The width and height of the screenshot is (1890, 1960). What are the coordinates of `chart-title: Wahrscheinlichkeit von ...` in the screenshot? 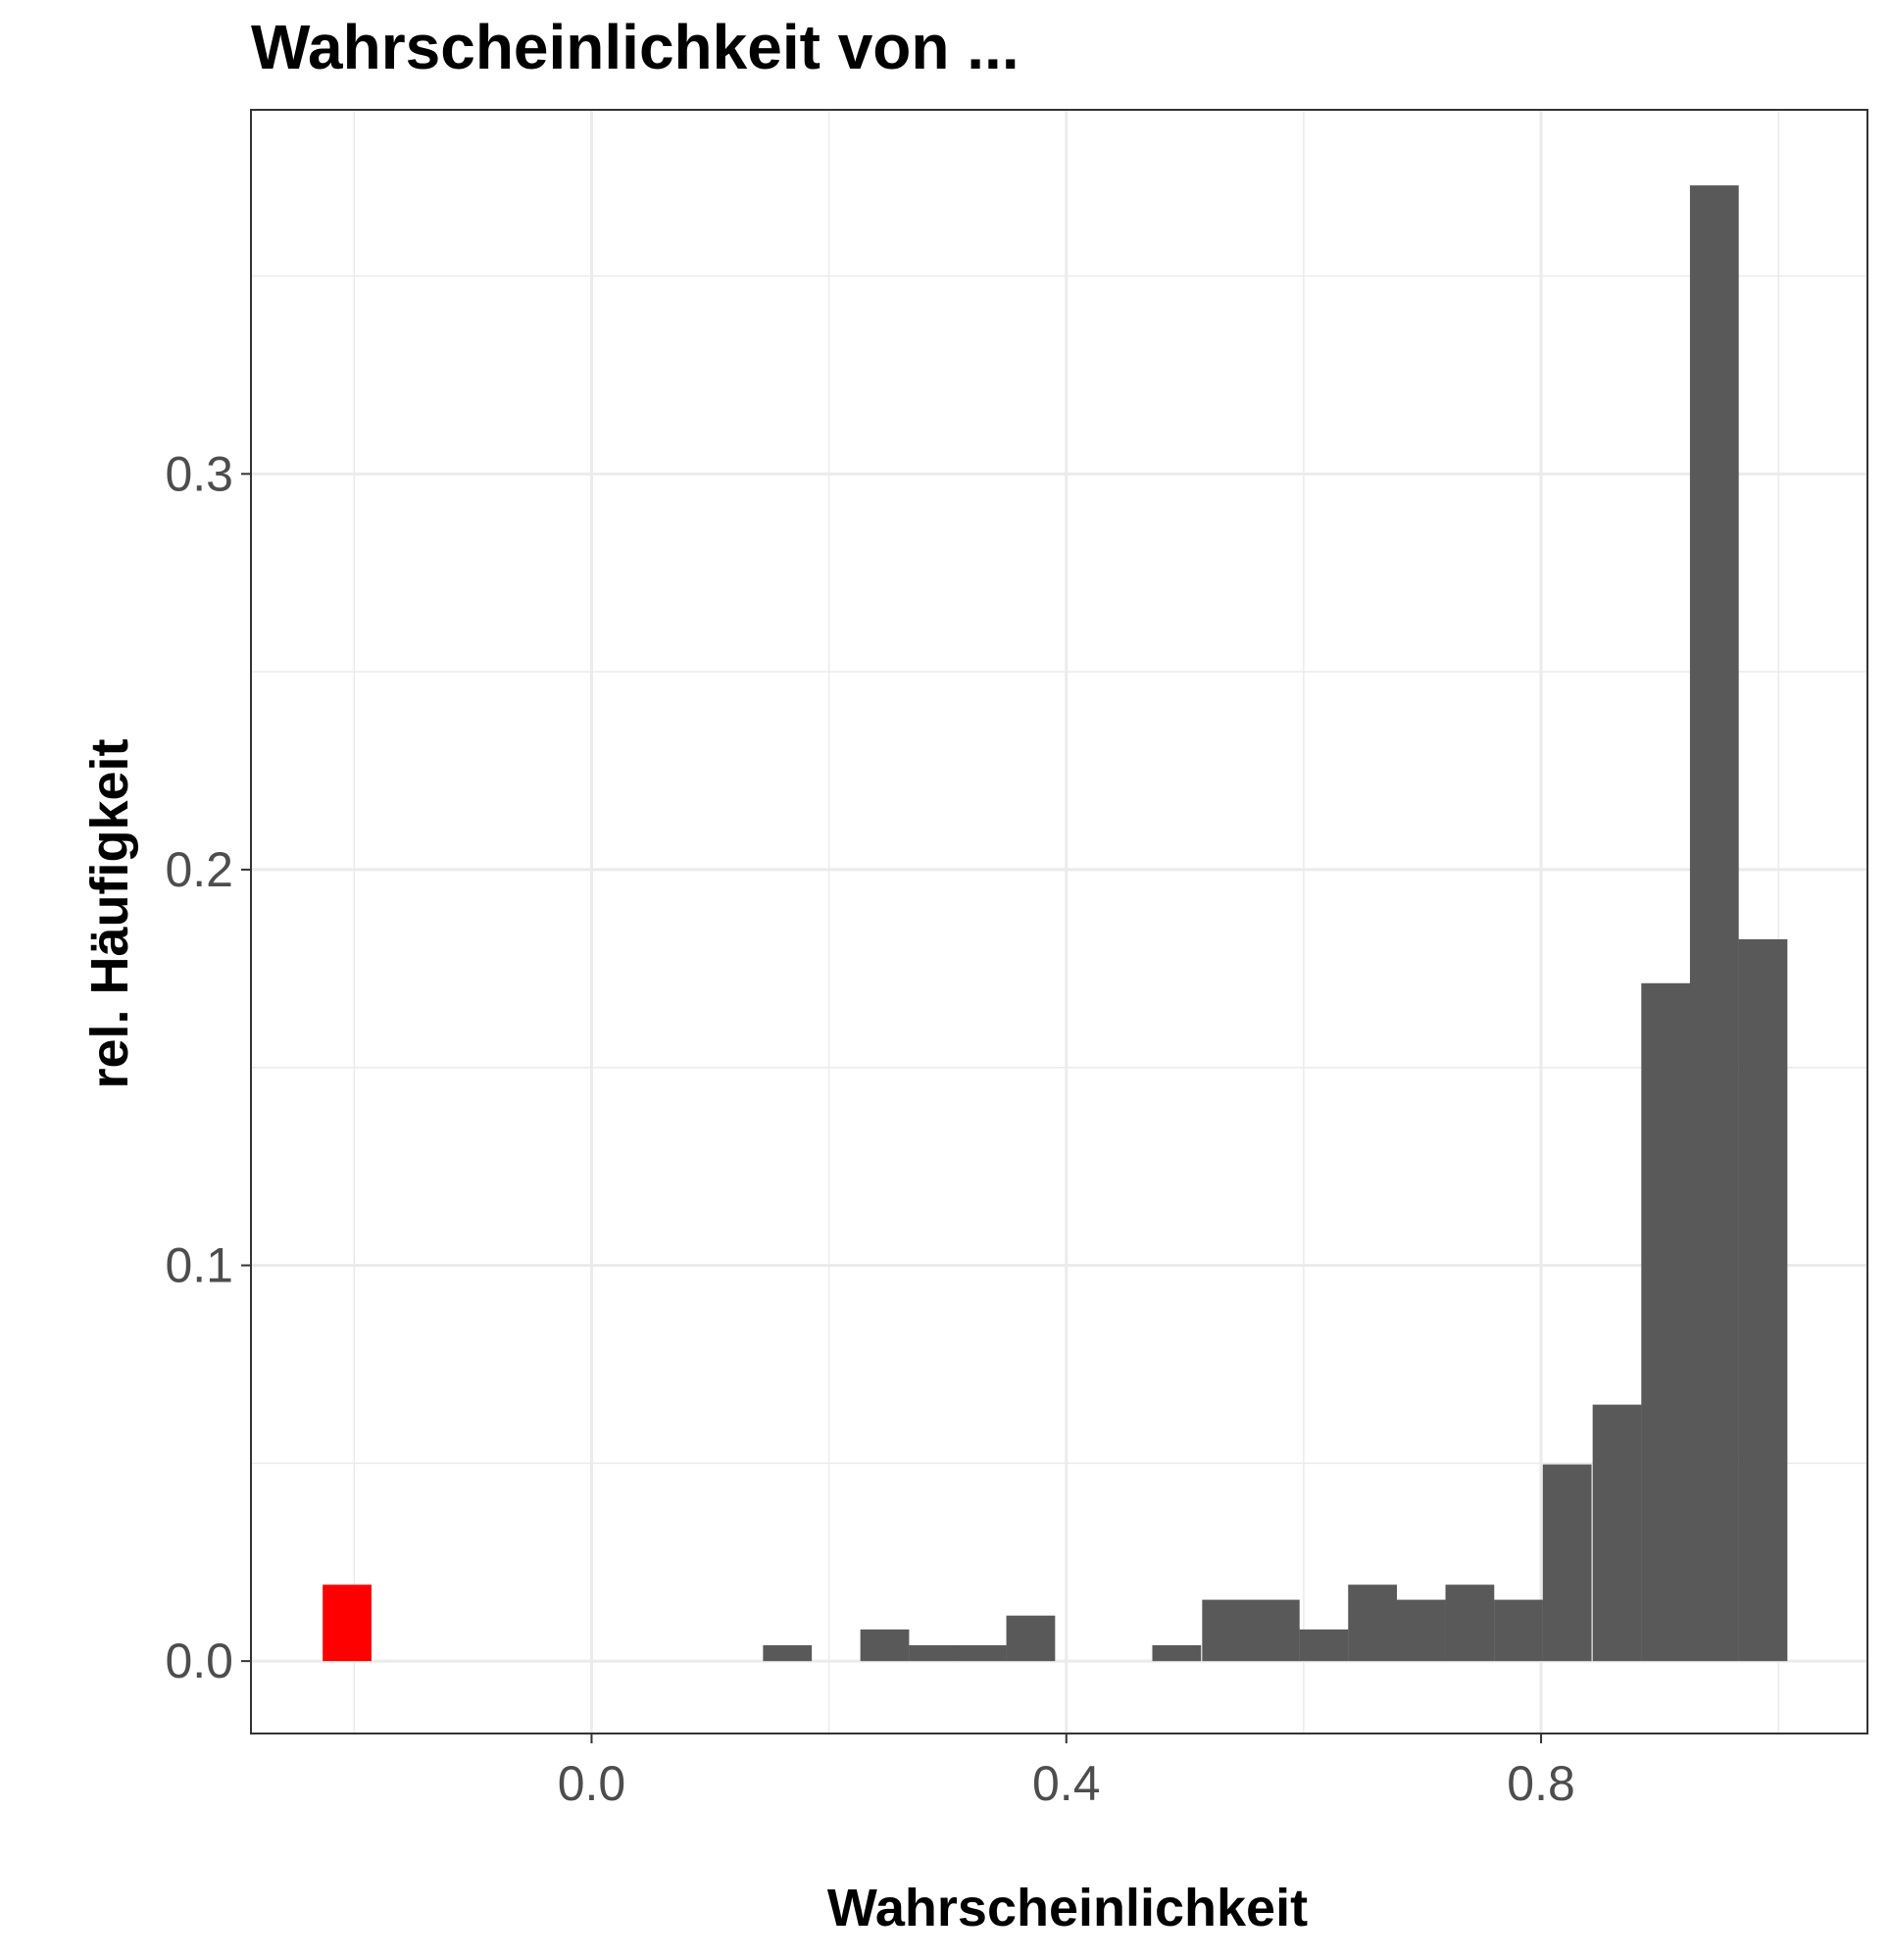 It's located at (635, 47).